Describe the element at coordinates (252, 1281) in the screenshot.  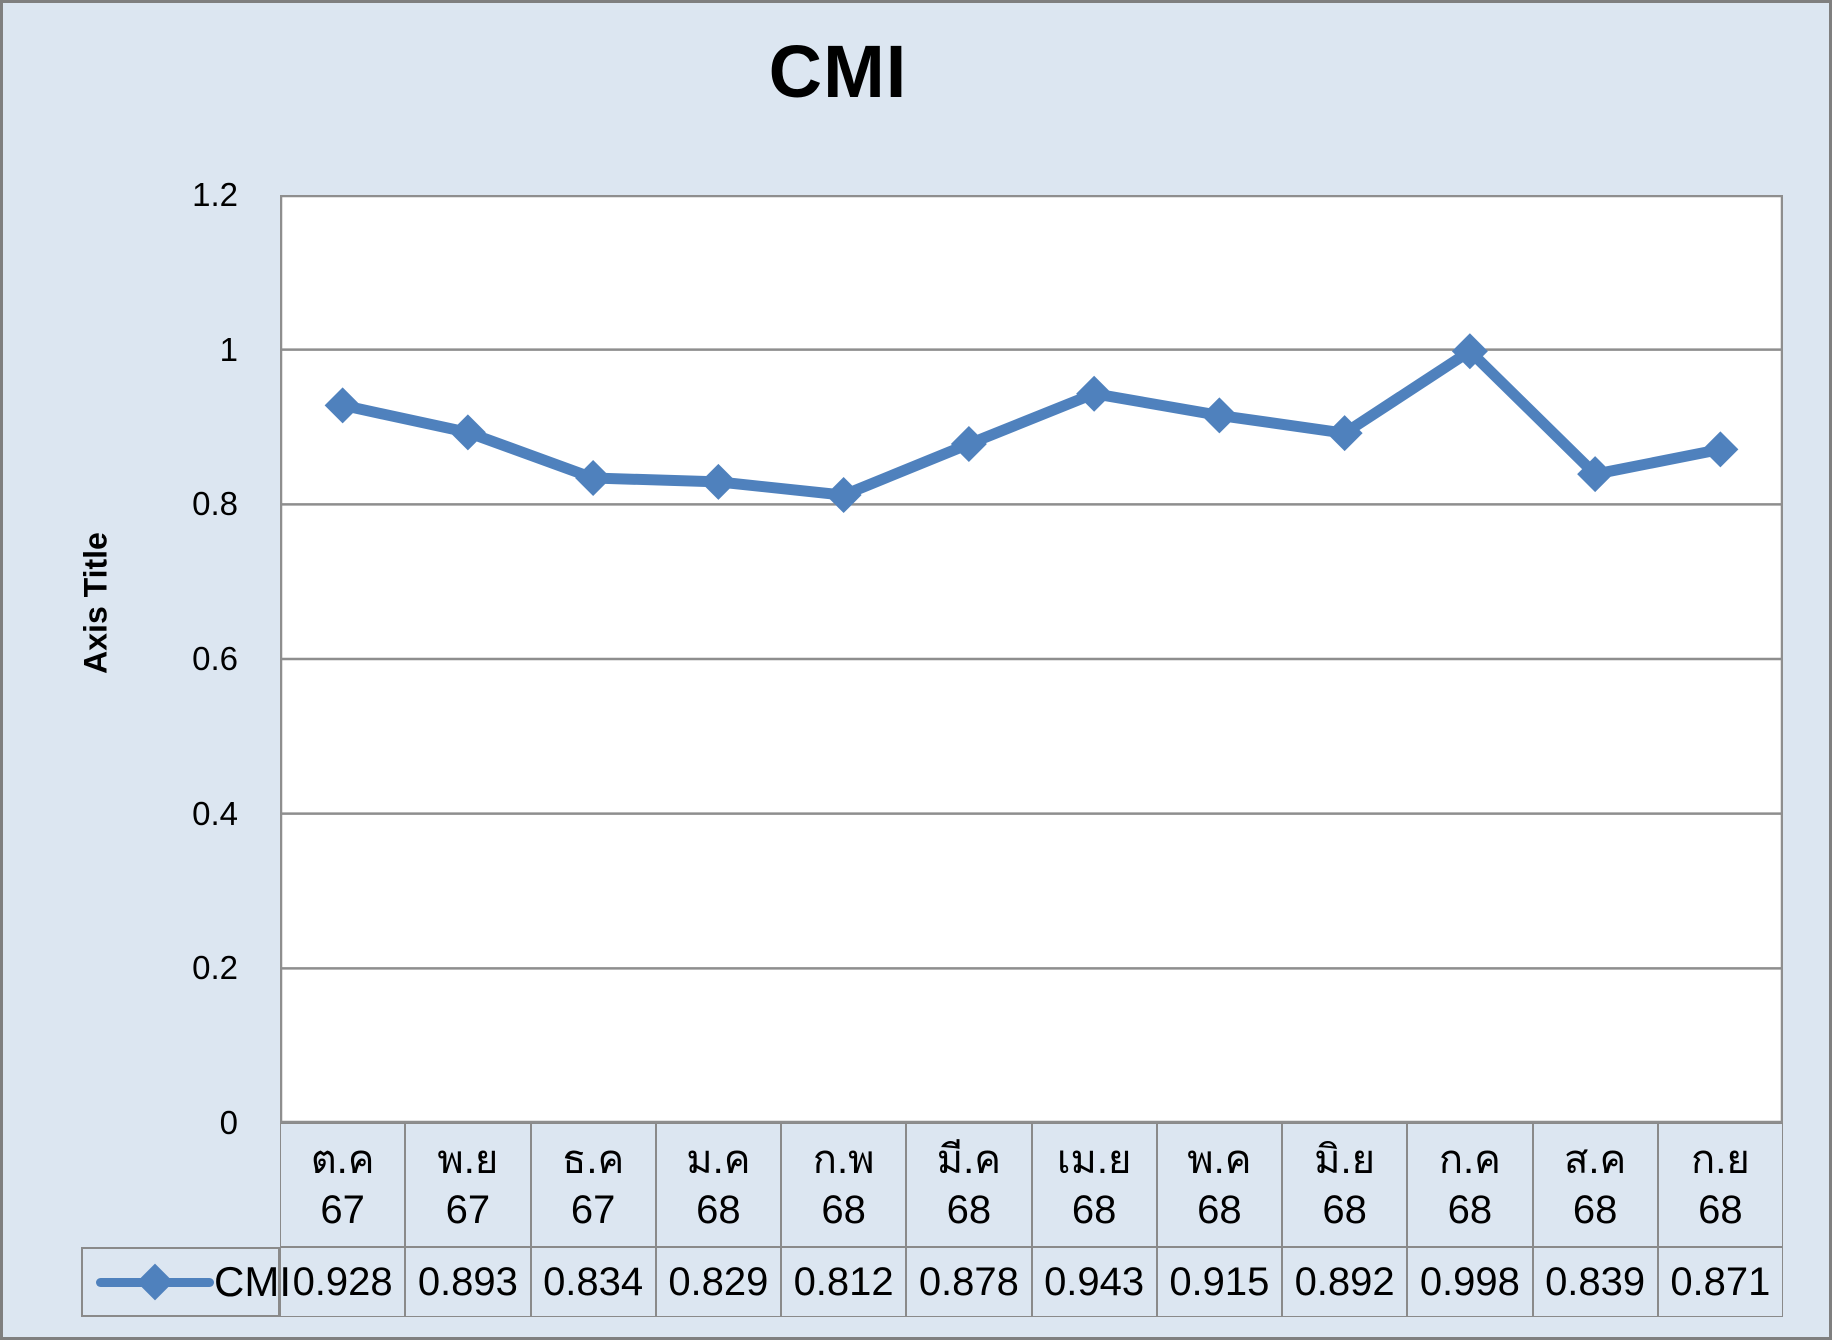
I see `legend-series-label: CMI` at that location.